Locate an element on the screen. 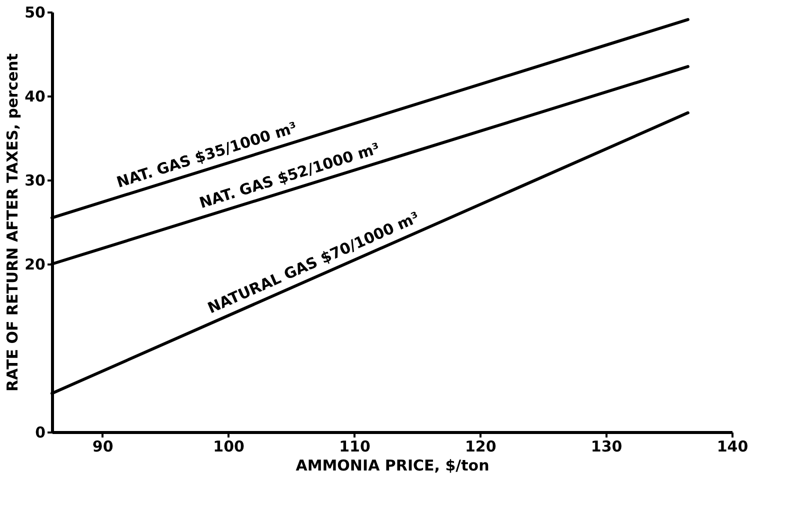 The width and height of the screenshot is (804, 520). y-tick-label: 0 is located at coordinates (40, 433).